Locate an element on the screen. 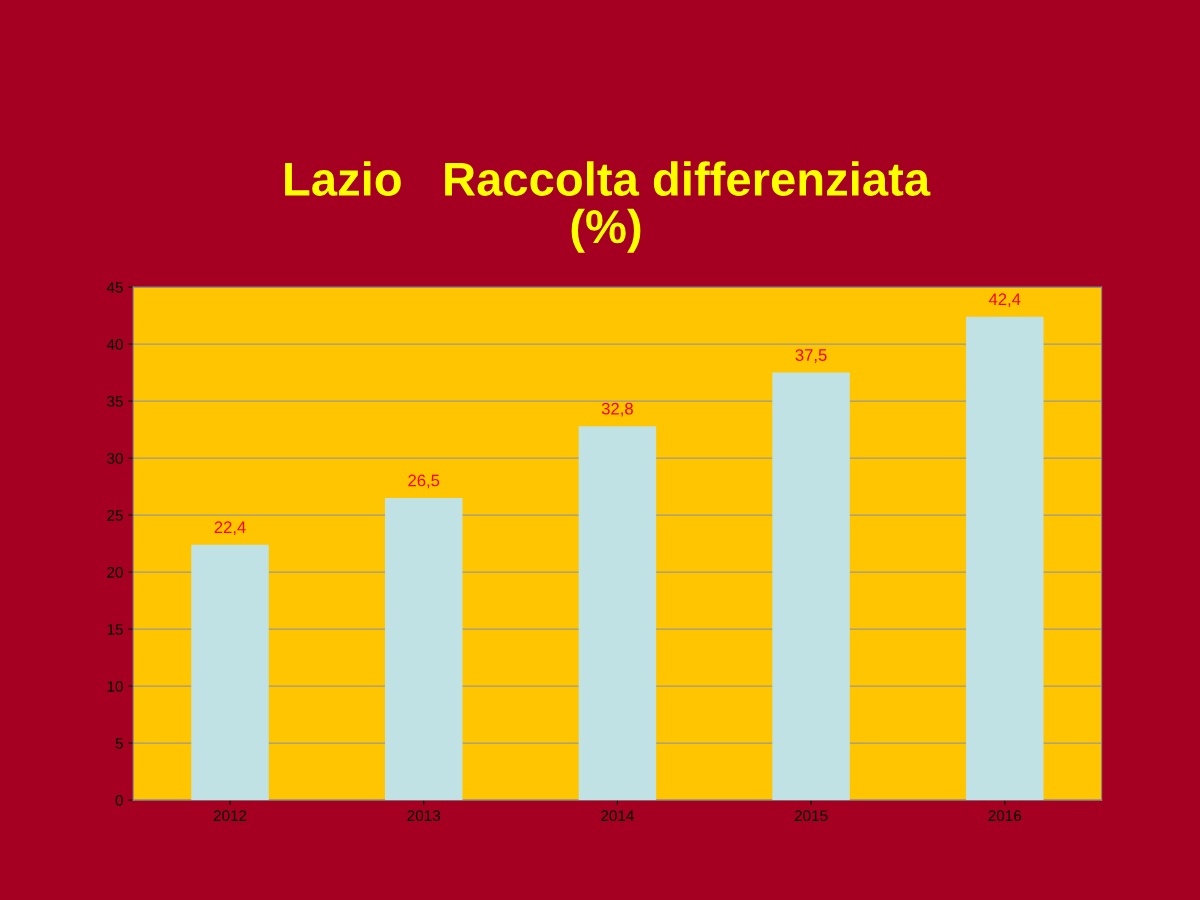 This screenshot has height=900, width=1200. x-tick-label: 2014 is located at coordinates (617, 816).